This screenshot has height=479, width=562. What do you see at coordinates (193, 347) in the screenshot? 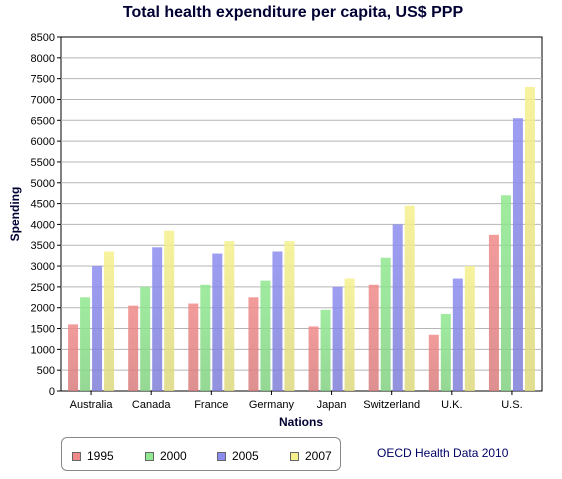
I see `bar-france-1995` at bounding box center [193, 347].